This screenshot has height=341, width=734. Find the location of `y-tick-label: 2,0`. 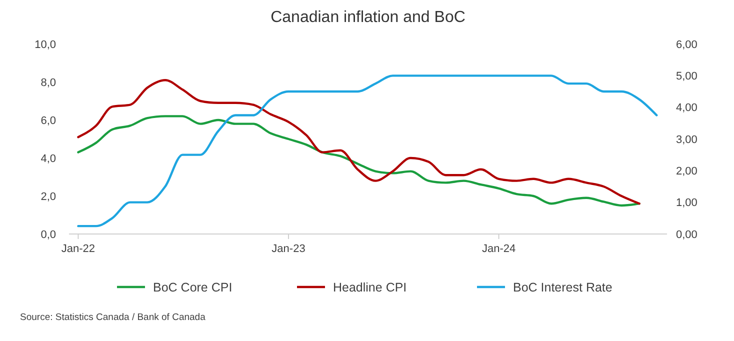

y-tick-label: 2,0 is located at coordinates (48, 196).